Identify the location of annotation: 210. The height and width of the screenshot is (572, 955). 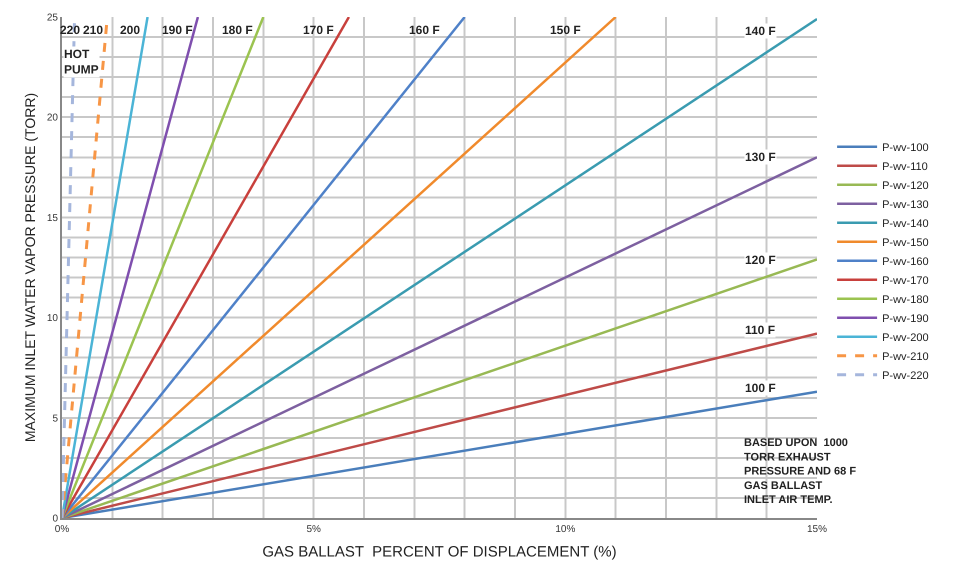
(93, 30).